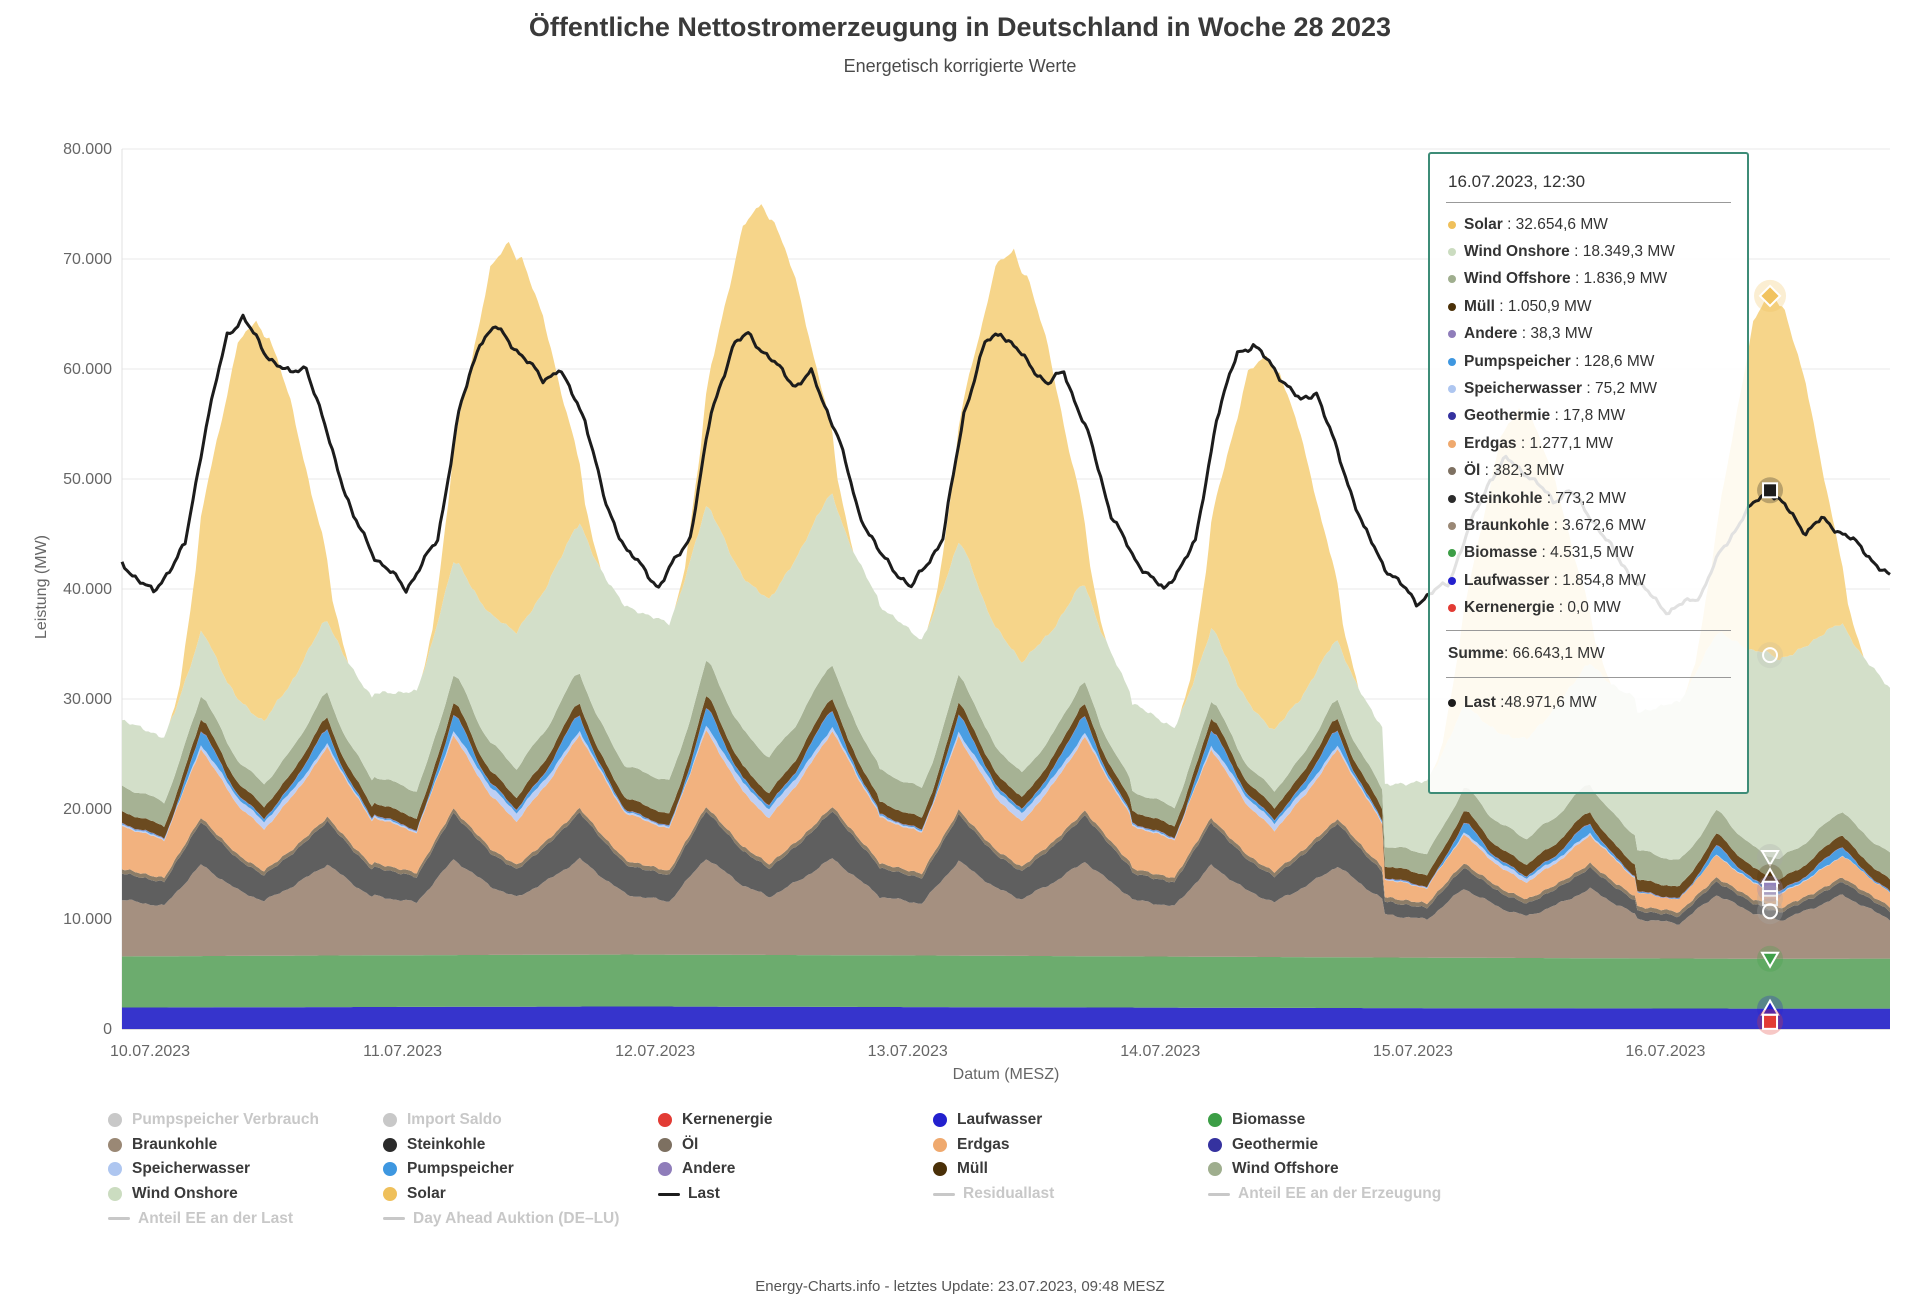 Image resolution: width=1920 pixels, height=1309 pixels. I want to click on tooltip-series-name: Kernenergie, so click(1509, 608).